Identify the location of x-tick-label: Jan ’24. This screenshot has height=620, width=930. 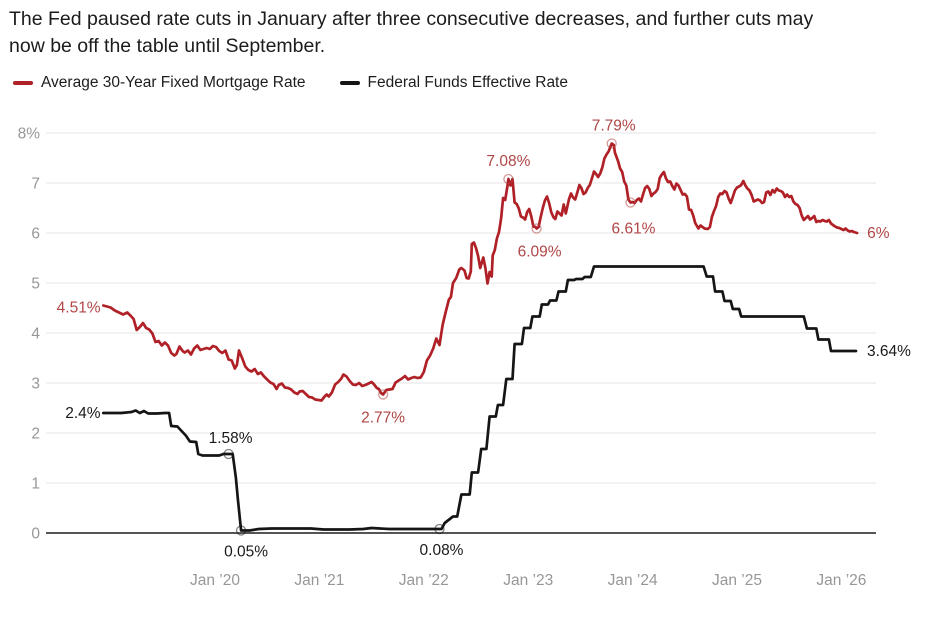
(633, 580).